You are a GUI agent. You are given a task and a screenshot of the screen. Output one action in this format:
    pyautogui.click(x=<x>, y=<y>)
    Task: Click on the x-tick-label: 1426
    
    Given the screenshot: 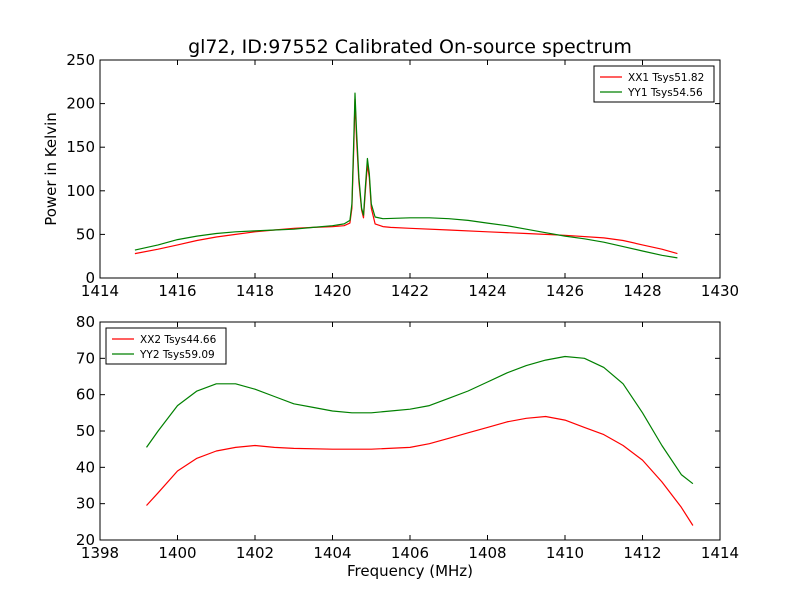 What is the action you would take?
    pyautogui.click(x=565, y=291)
    